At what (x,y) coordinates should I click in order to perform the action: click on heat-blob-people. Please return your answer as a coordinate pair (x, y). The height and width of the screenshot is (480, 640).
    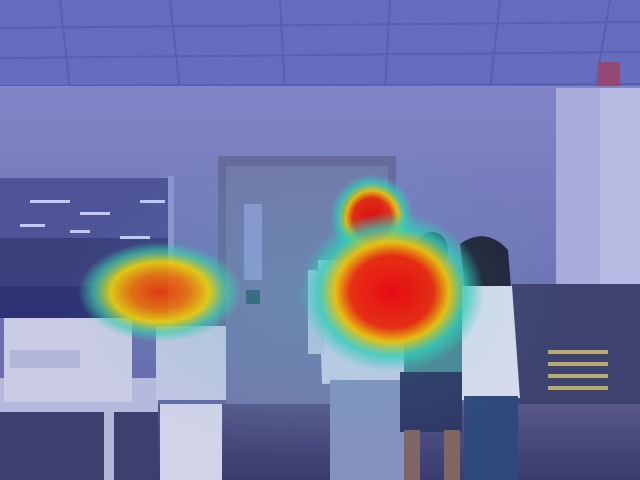
    Looking at the image, I should click on (392, 292).